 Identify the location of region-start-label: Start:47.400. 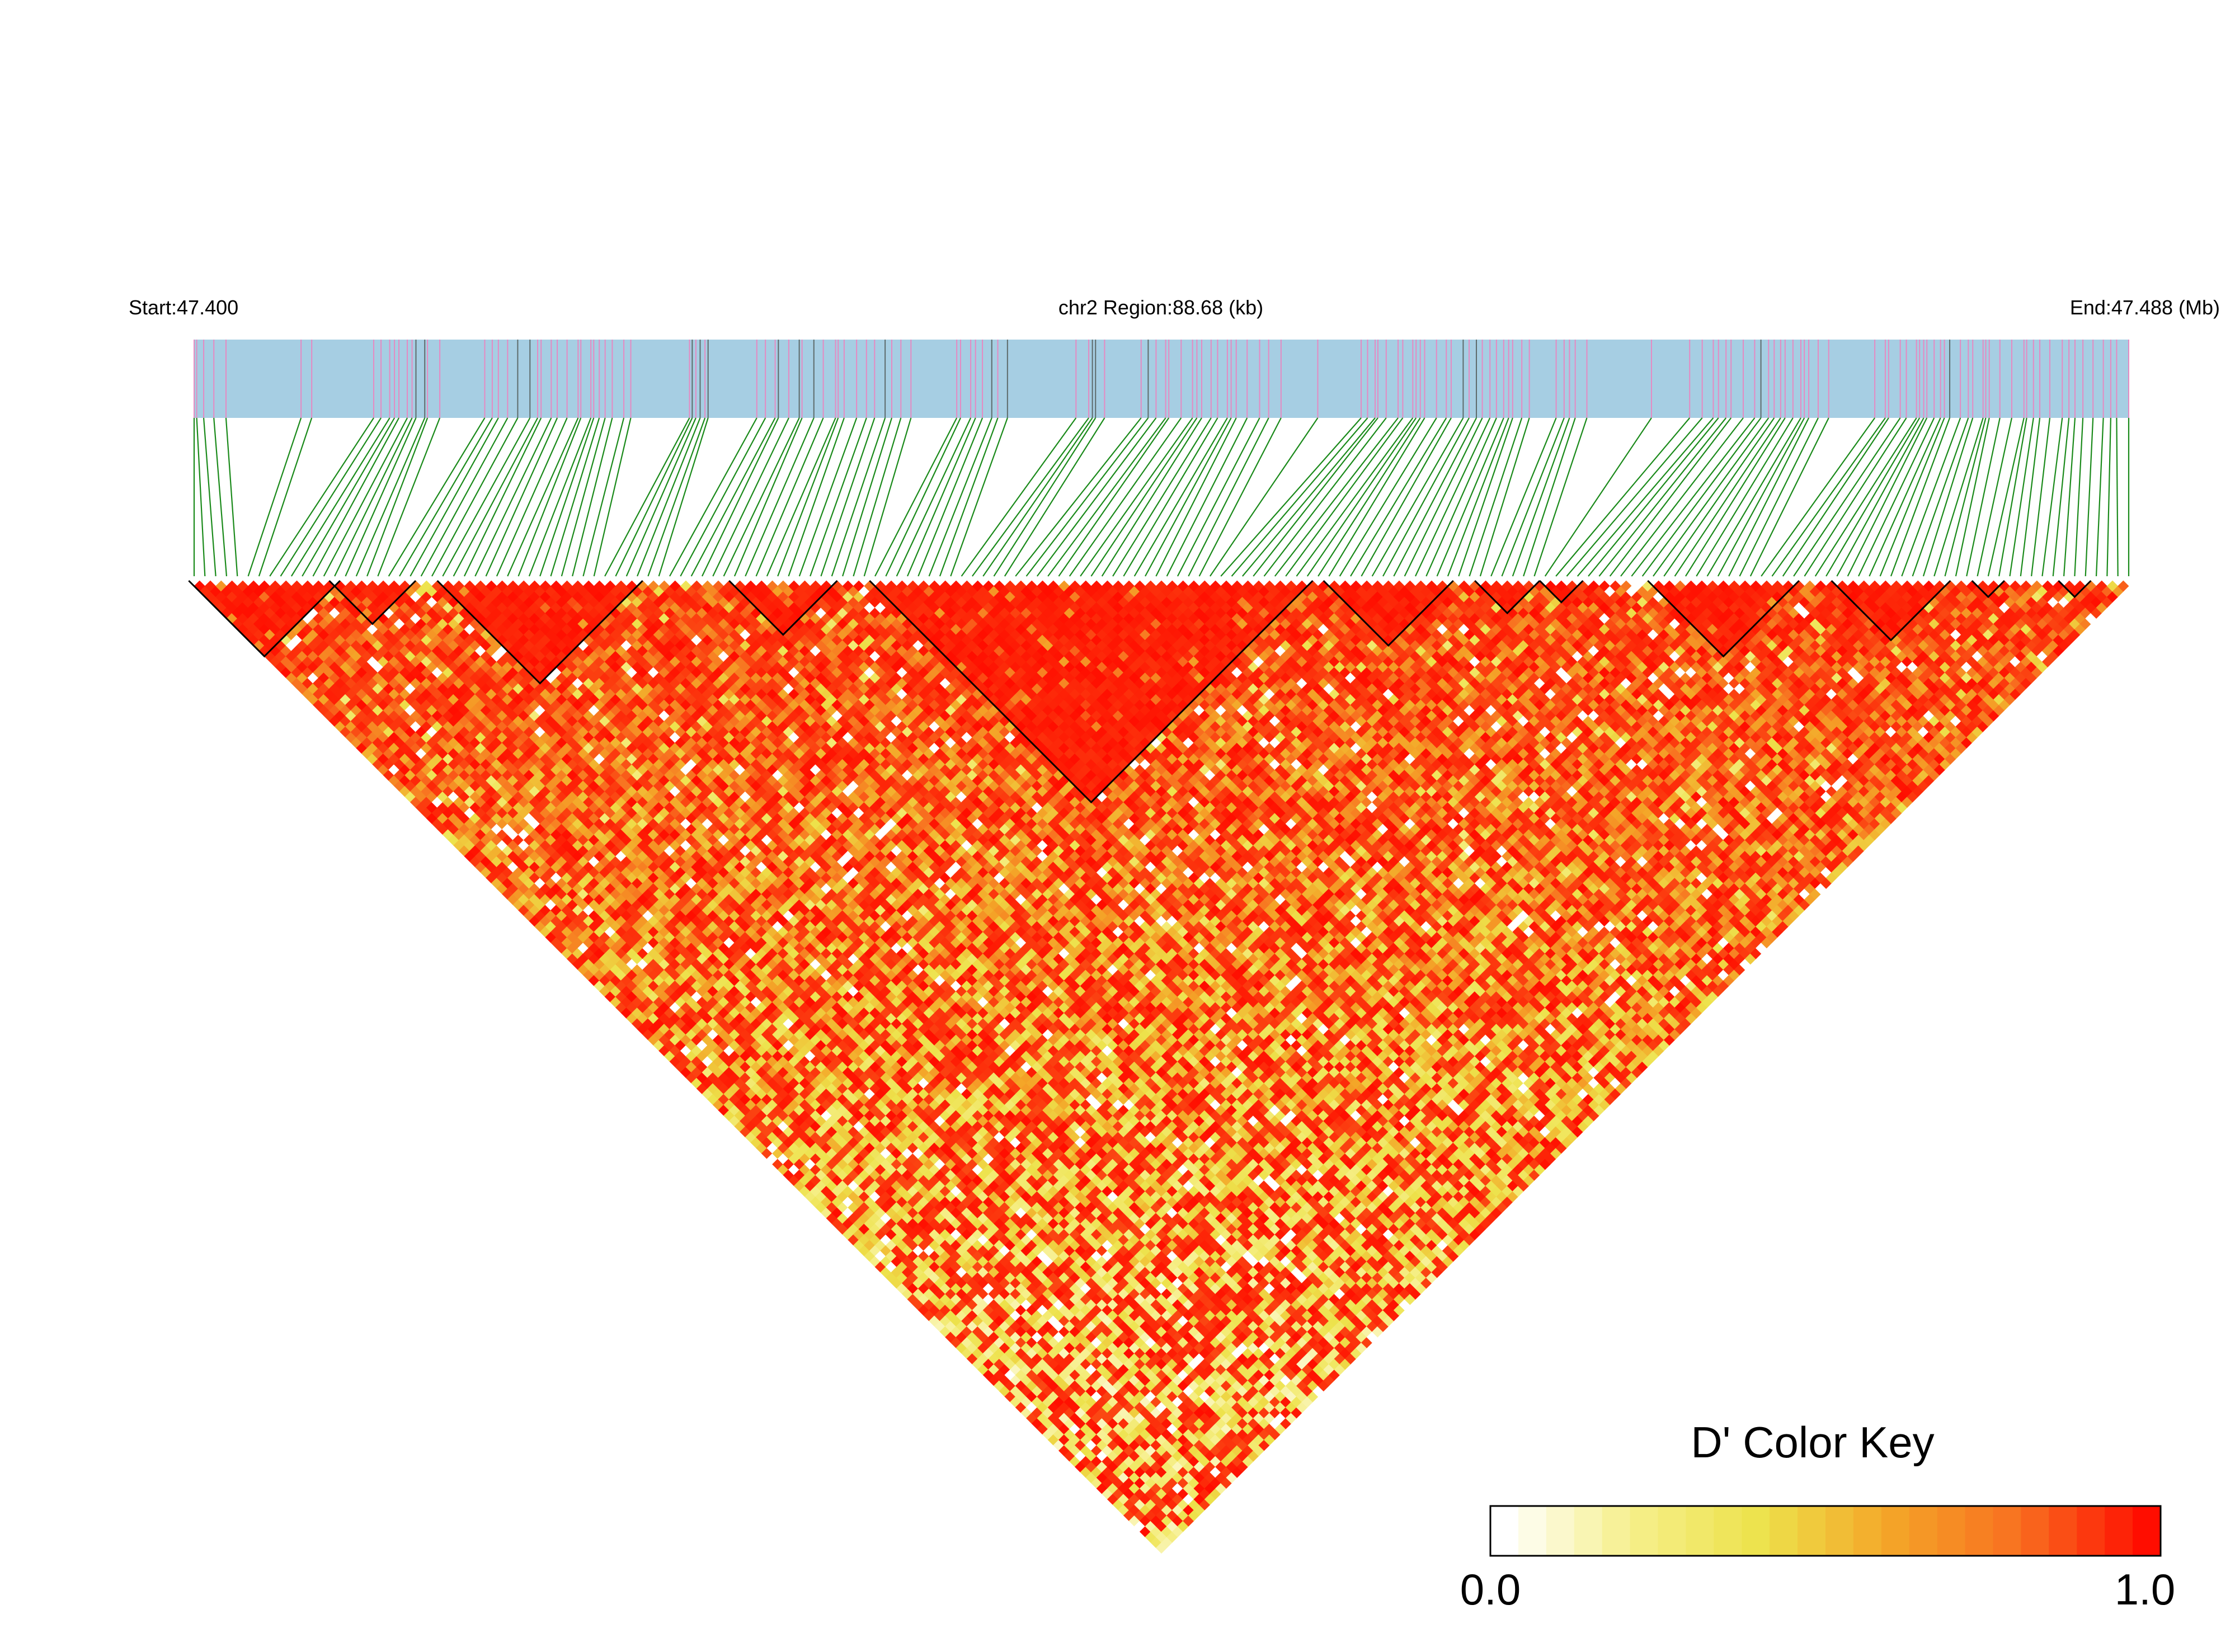
(183, 308).